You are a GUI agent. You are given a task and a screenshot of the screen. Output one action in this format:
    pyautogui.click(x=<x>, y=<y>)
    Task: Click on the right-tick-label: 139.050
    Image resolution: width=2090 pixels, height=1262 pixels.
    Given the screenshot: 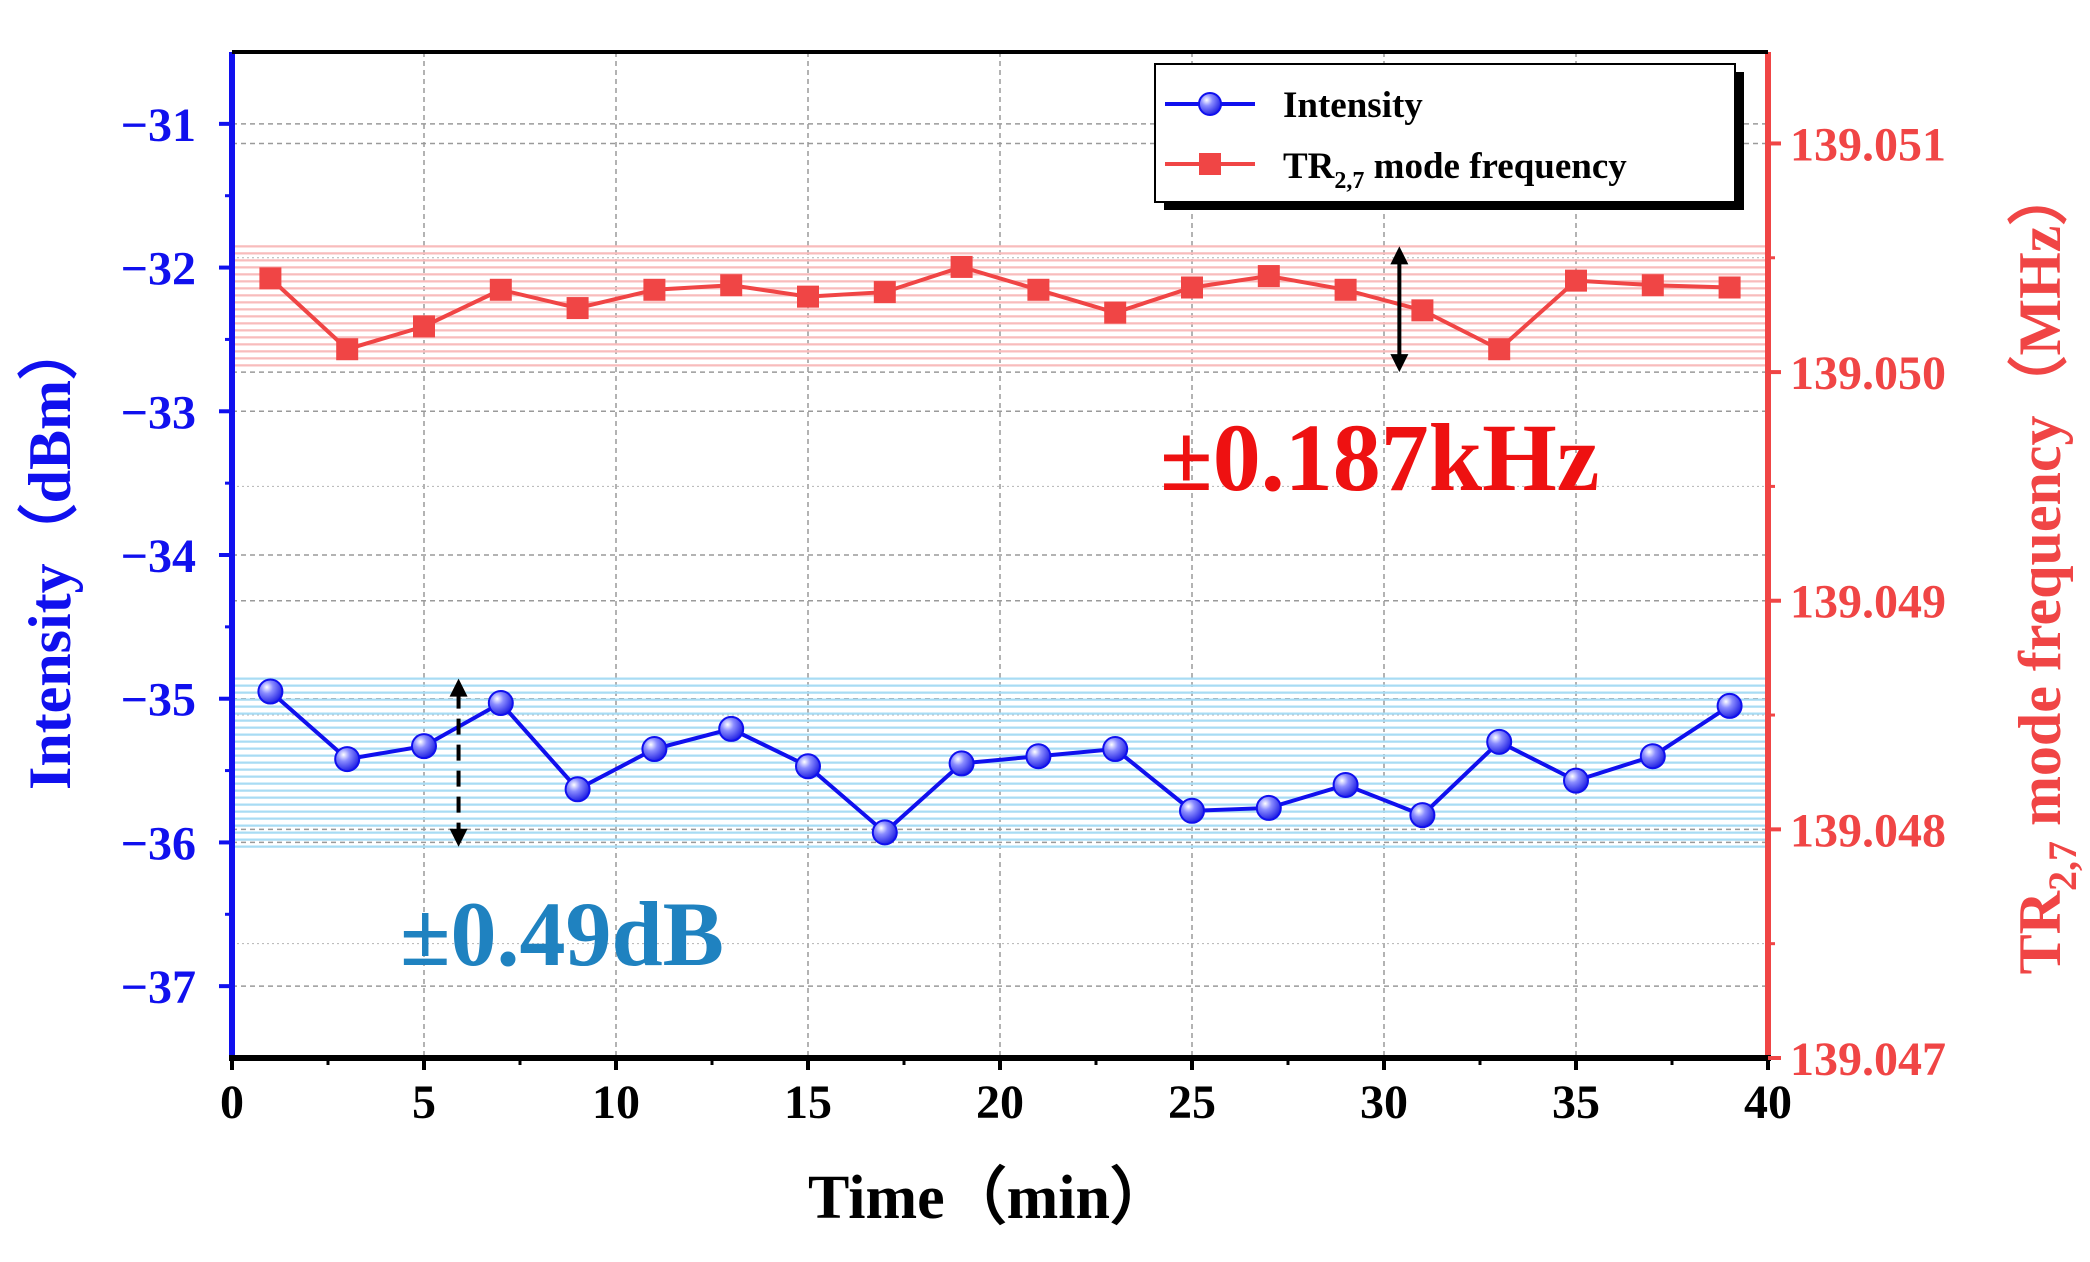 What is the action you would take?
    pyautogui.click(x=1868, y=373)
    